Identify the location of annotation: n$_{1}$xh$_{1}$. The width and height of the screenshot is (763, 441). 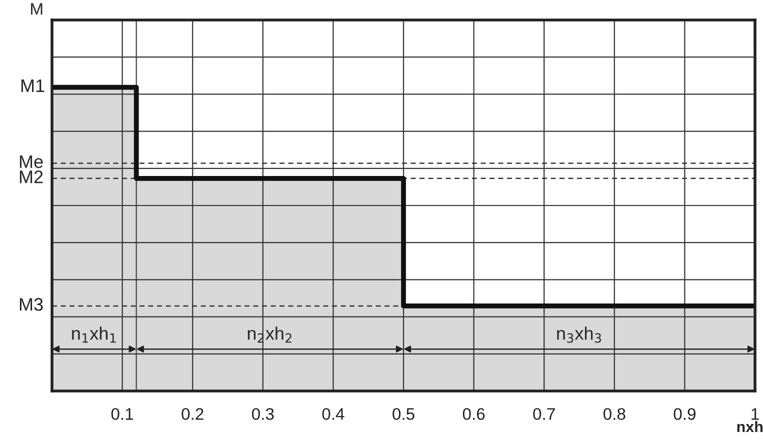
(94, 334).